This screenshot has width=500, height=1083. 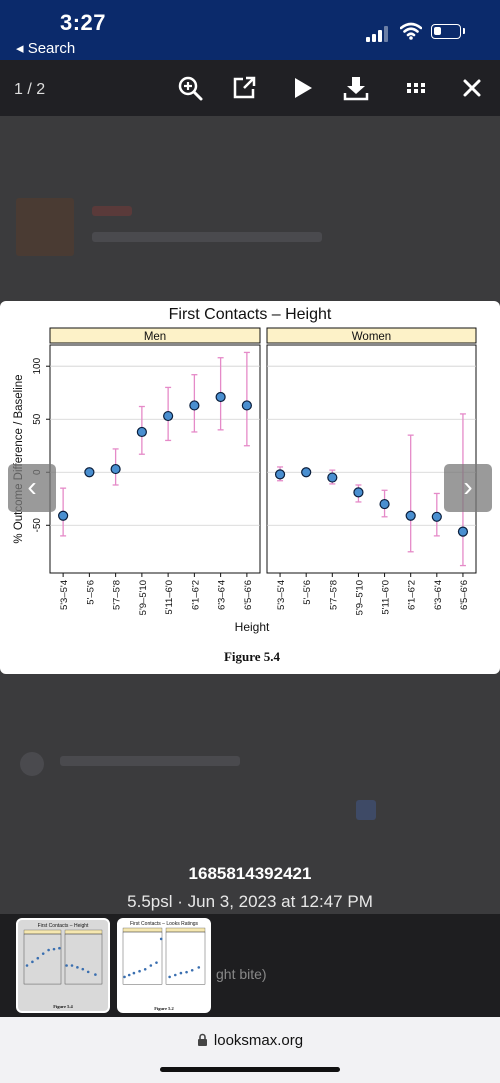 I want to click on y-tick-label: 50, so click(x=37, y=419).